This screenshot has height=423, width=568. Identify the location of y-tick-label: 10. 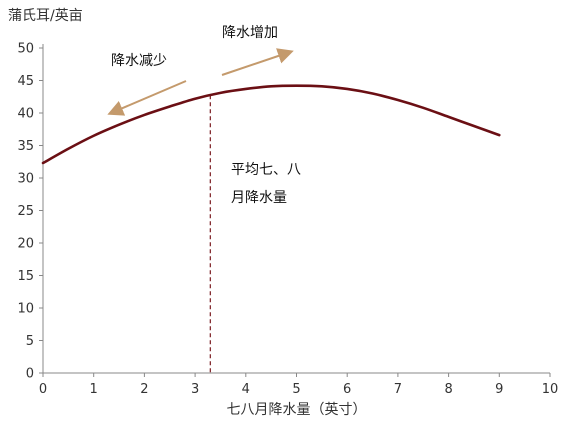
(25, 309).